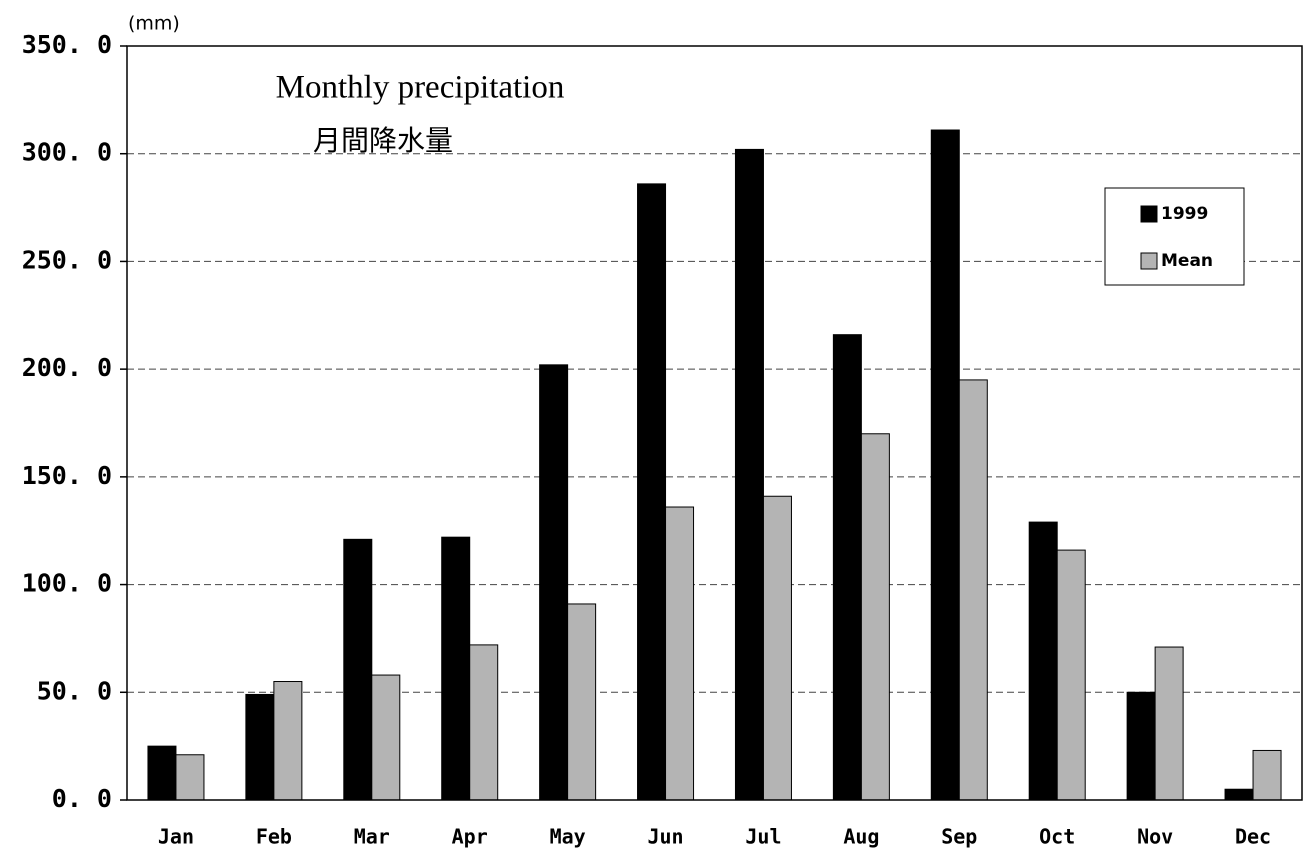 This screenshot has width=1310, height=854. Describe the element at coordinates (420, 88) in the screenshot. I see `chart-title: Monthly precipitation` at that location.